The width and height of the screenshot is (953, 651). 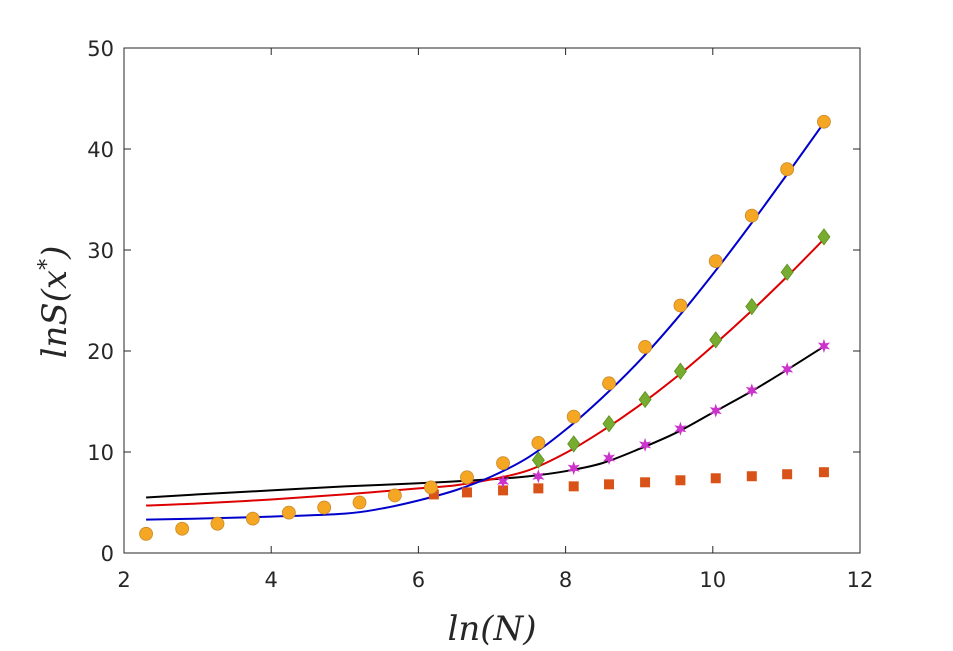 What do you see at coordinates (860, 580) in the screenshot?
I see `x-tick-label: 12` at bounding box center [860, 580].